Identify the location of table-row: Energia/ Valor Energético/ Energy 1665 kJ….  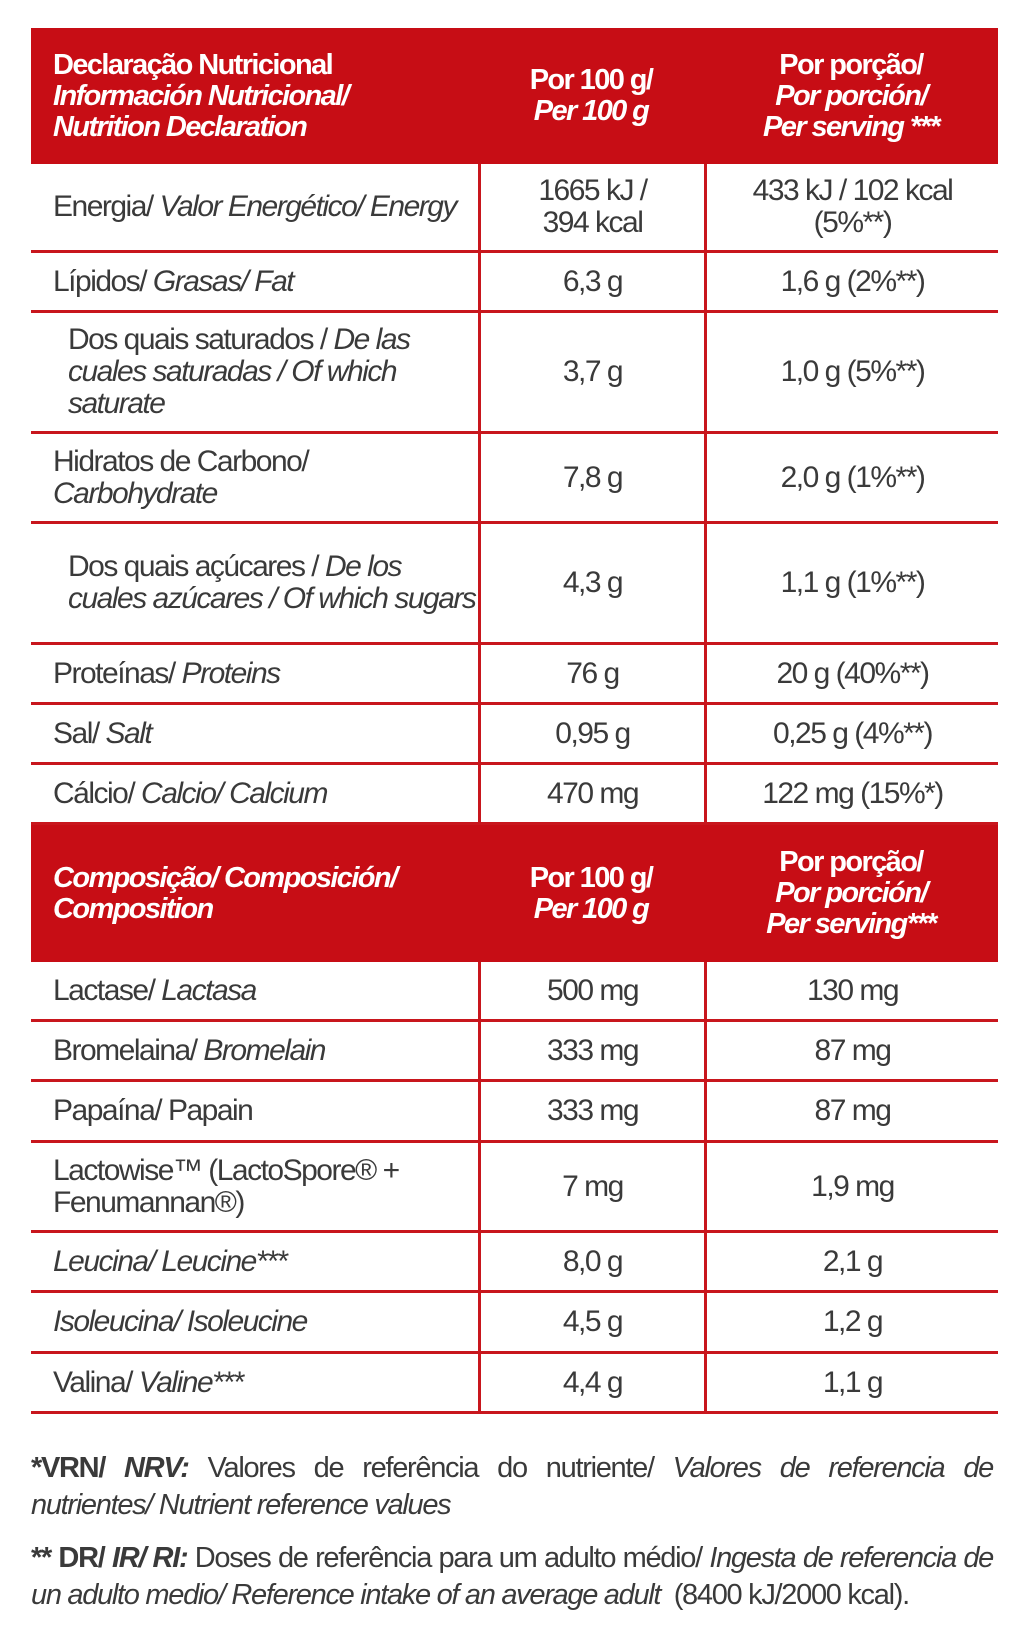
(514, 208).